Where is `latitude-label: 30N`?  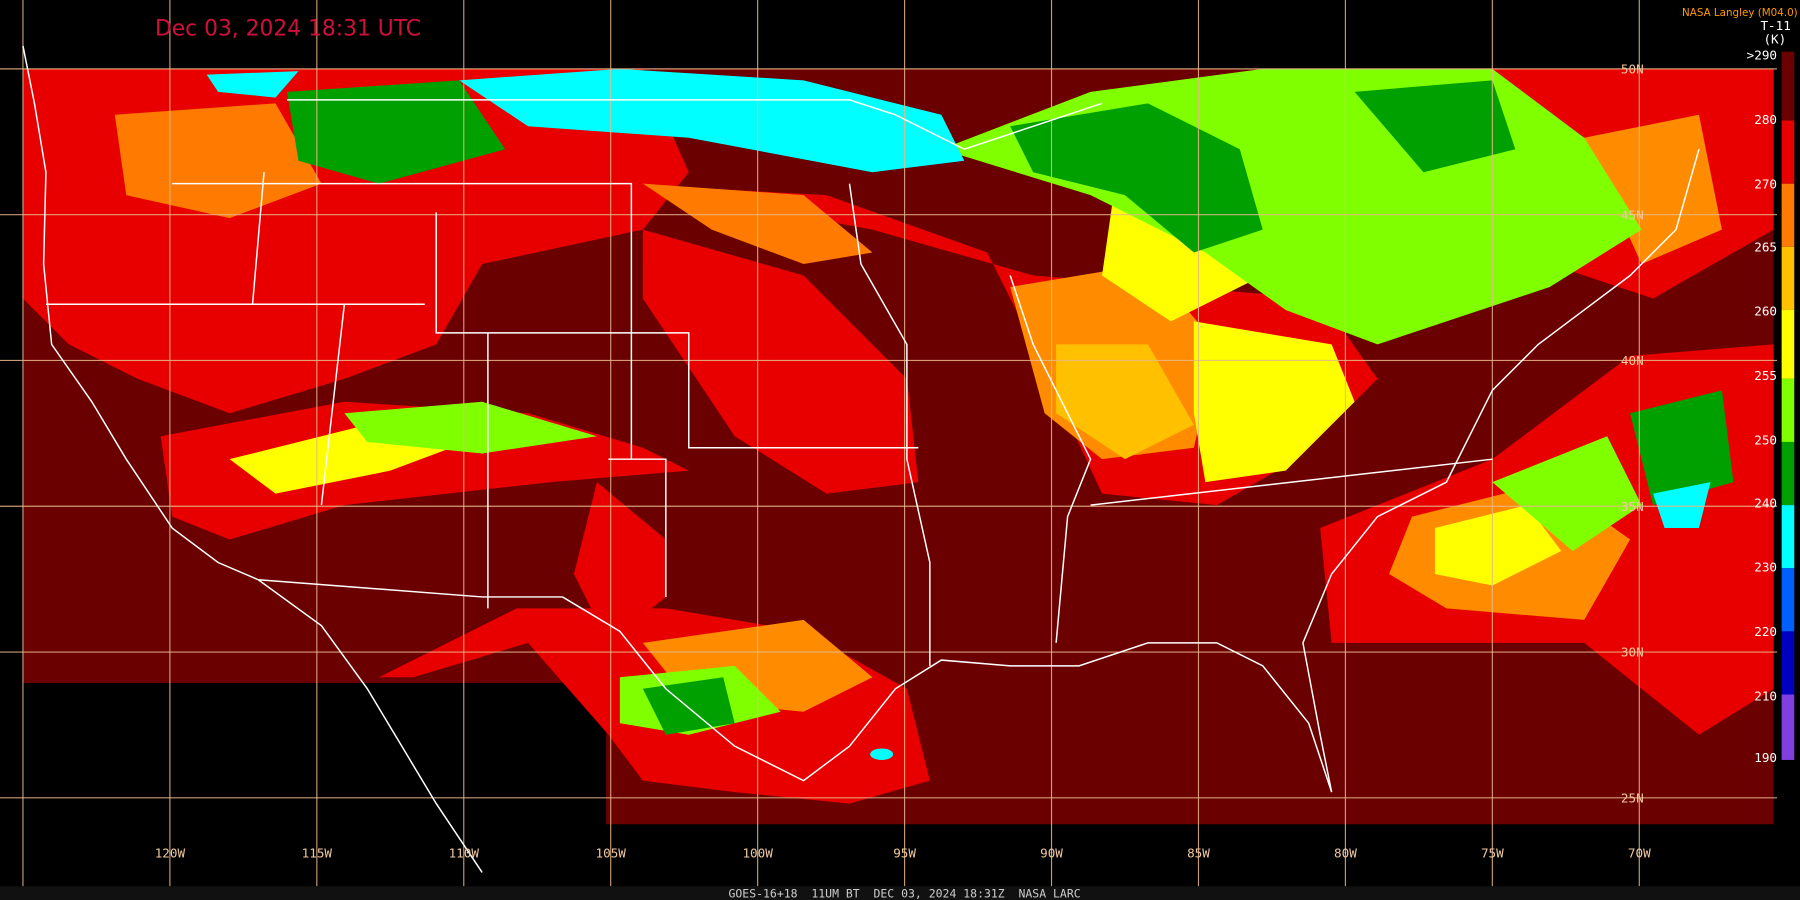
latitude-label: 30N is located at coordinates (1632, 652).